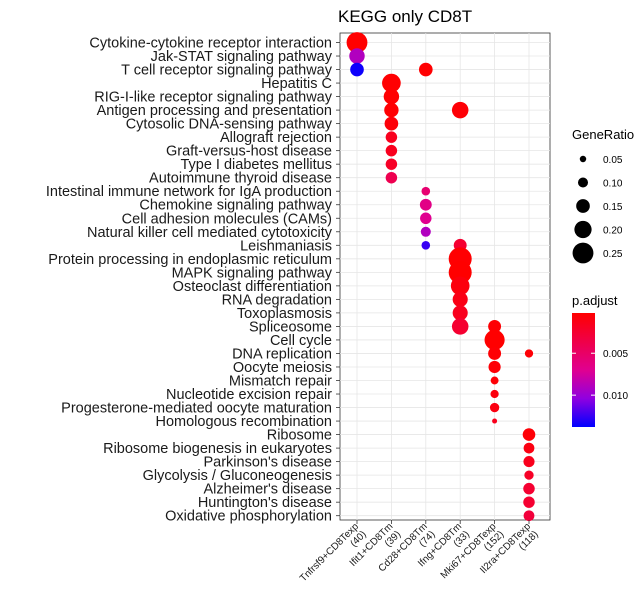 This screenshot has height=601, width=642. What do you see at coordinates (301, 341) in the screenshot?
I see `y-tick-label: Cell cycle` at bounding box center [301, 341].